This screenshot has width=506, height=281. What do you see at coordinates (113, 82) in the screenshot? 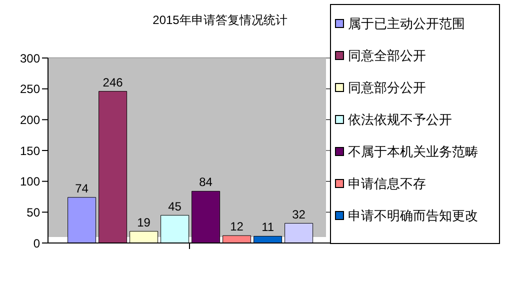
I see `data-label: 246` at bounding box center [113, 82].